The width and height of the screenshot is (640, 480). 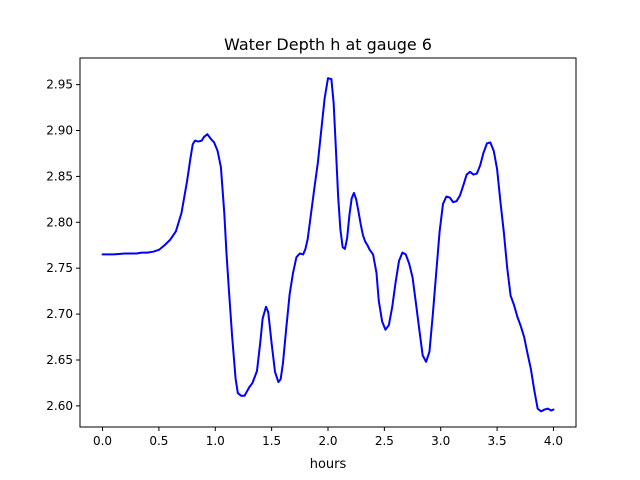 I want to click on x-tick-label: 3.5, so click(x=497, y=441).